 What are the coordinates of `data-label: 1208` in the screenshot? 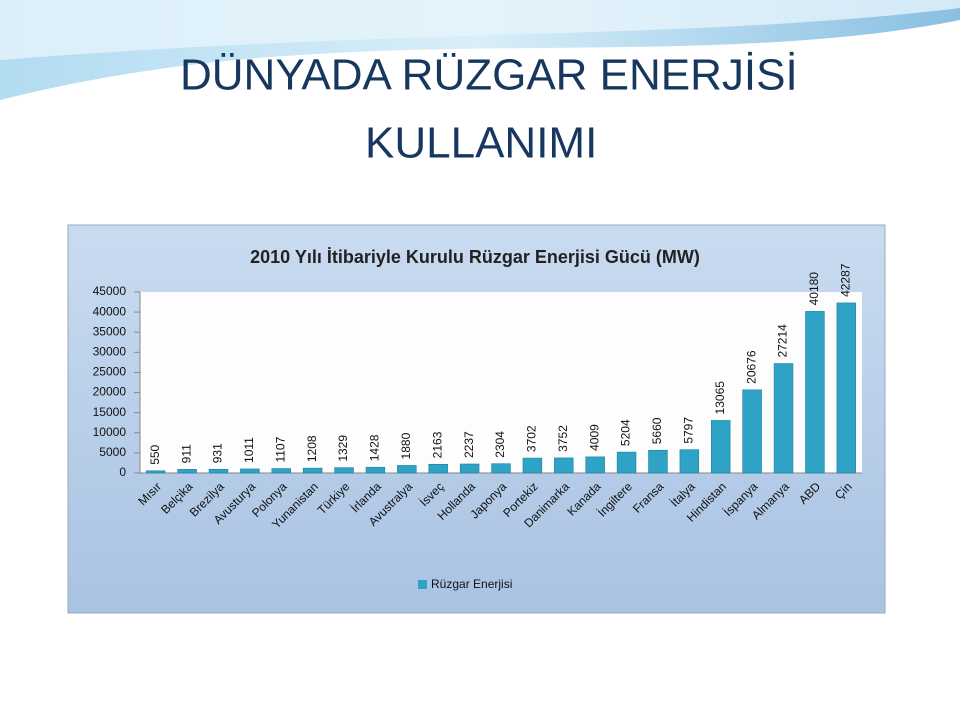 It's located at (312, 448).